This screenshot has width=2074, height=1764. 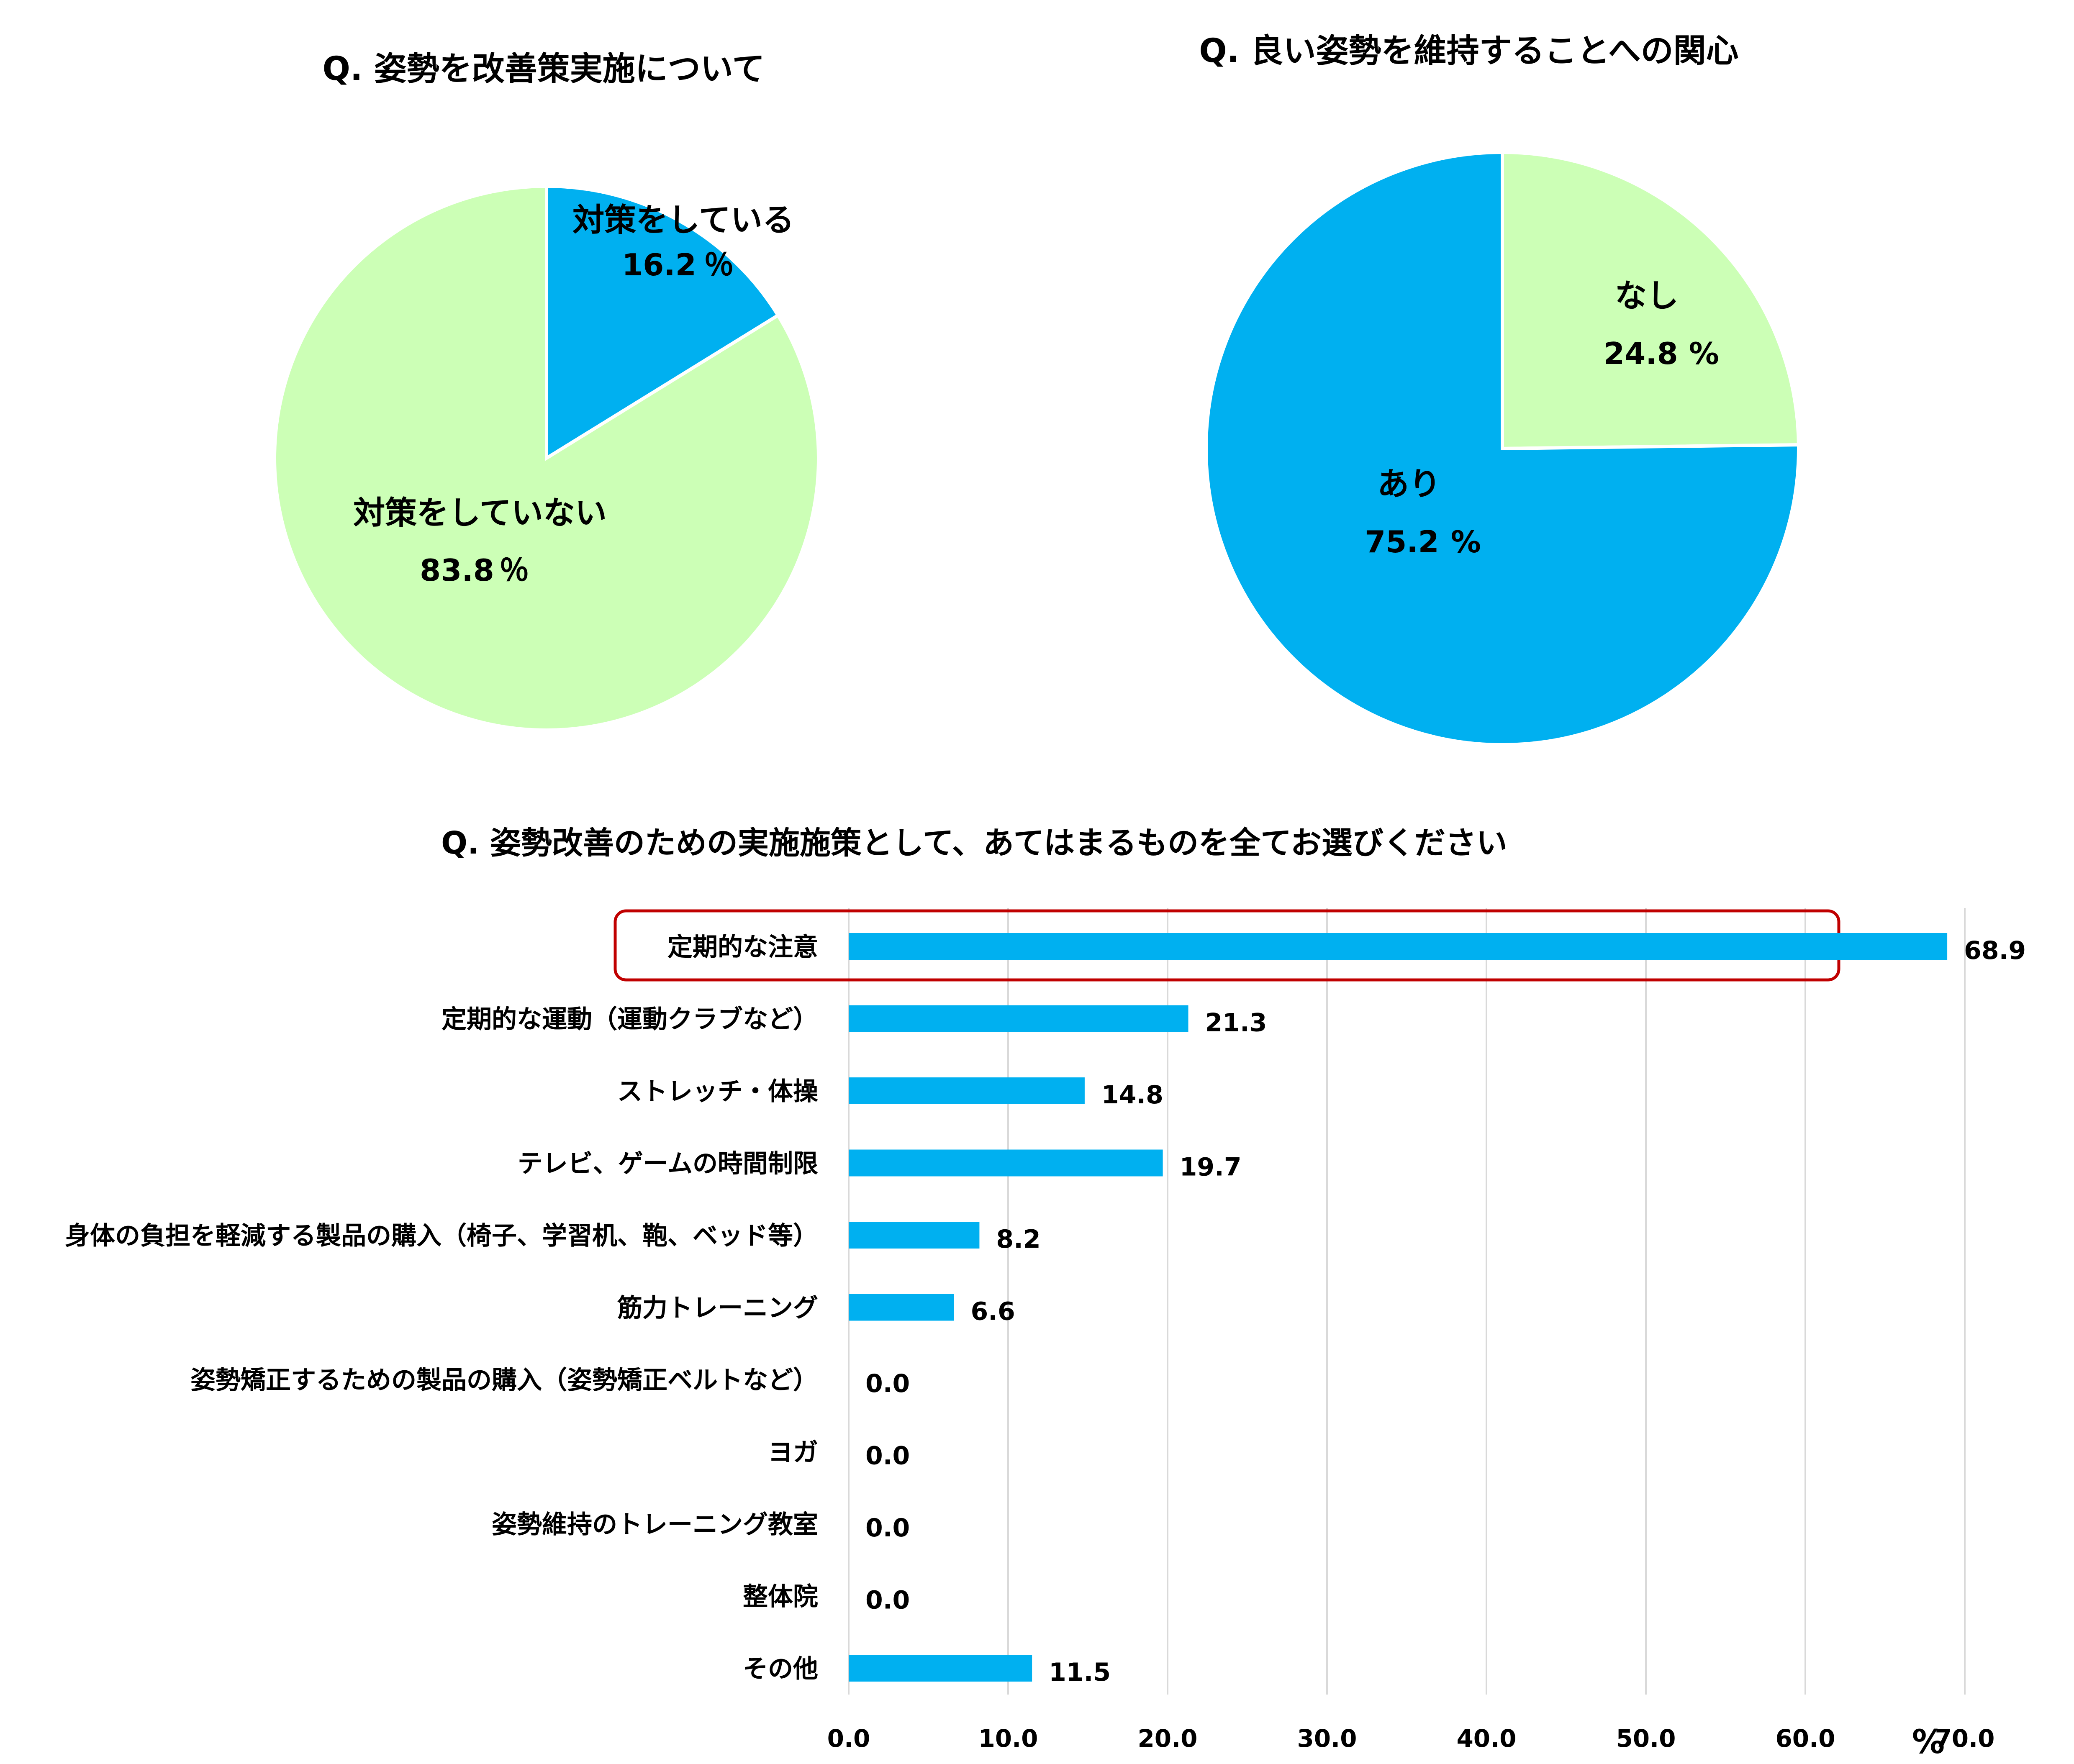 What do you see at coordinates (1211, 1167) in the screenshot?
I see `value-label: 19.7` at bounding box center [1211, 1167].